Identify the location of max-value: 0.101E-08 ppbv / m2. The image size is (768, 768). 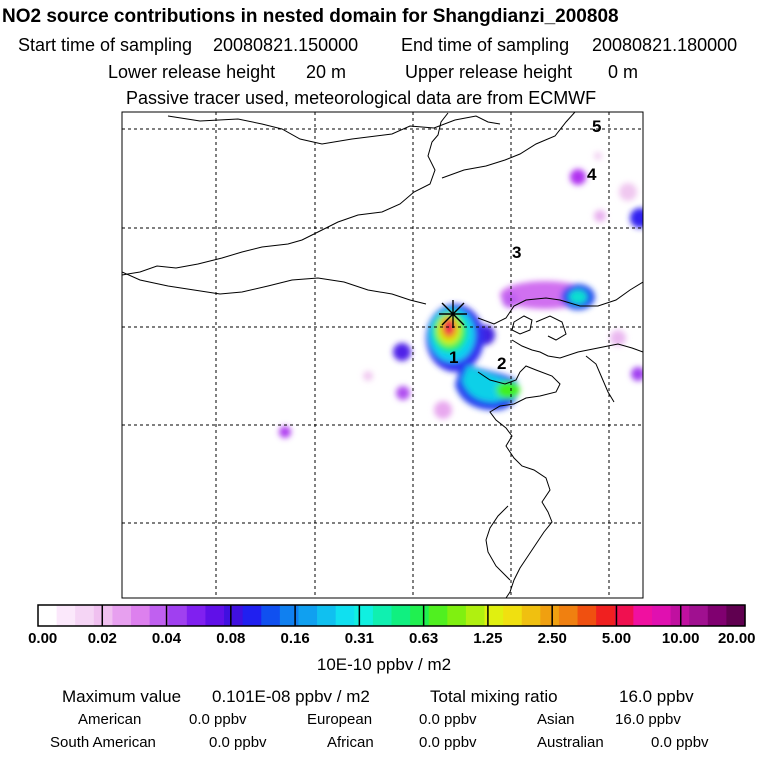
(291, 696).